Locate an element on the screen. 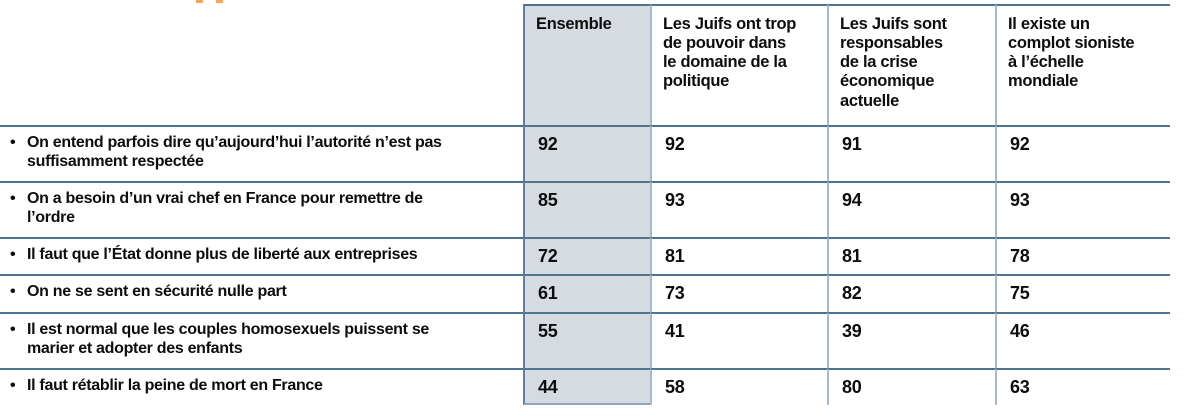 The width and height of the screenshot is (1195, 418). value-cell: 46 is located at coordinates (1082, 340).